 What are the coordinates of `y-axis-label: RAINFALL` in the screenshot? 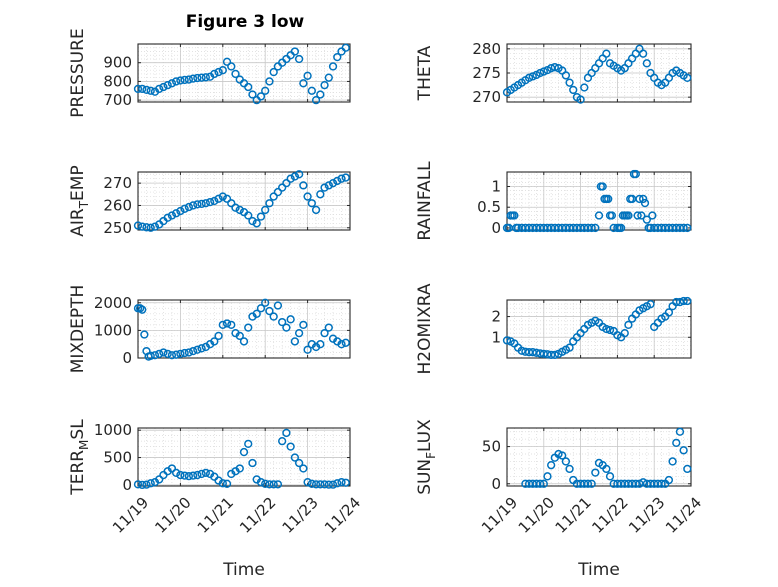 It's located at (425, 201).